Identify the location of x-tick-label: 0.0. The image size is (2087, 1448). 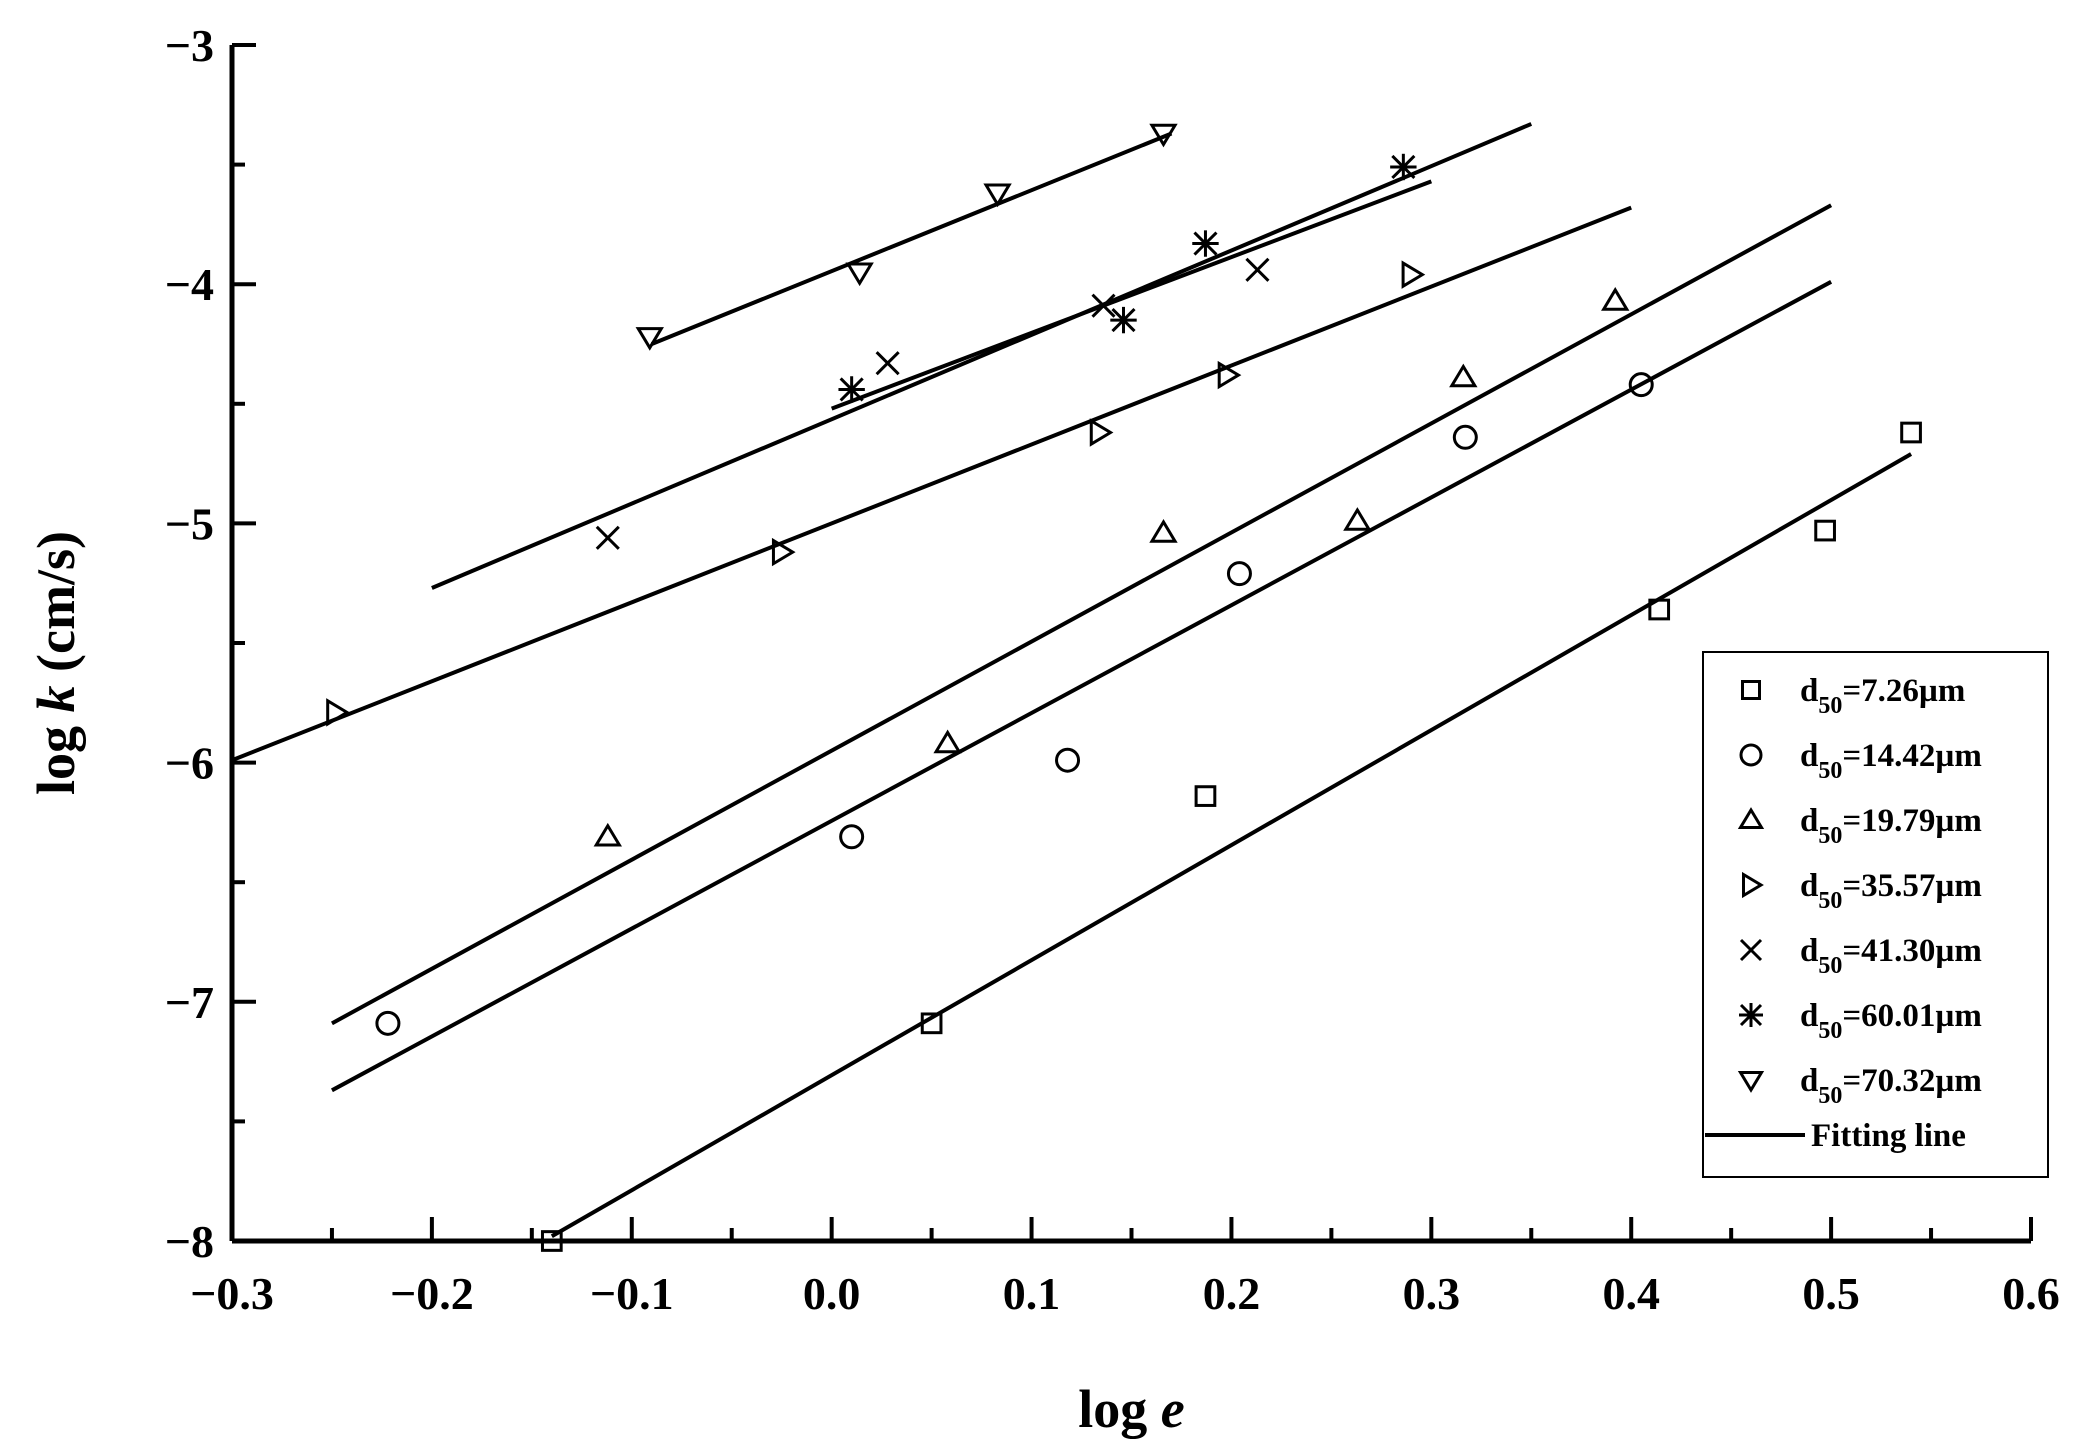
(832, 1293).